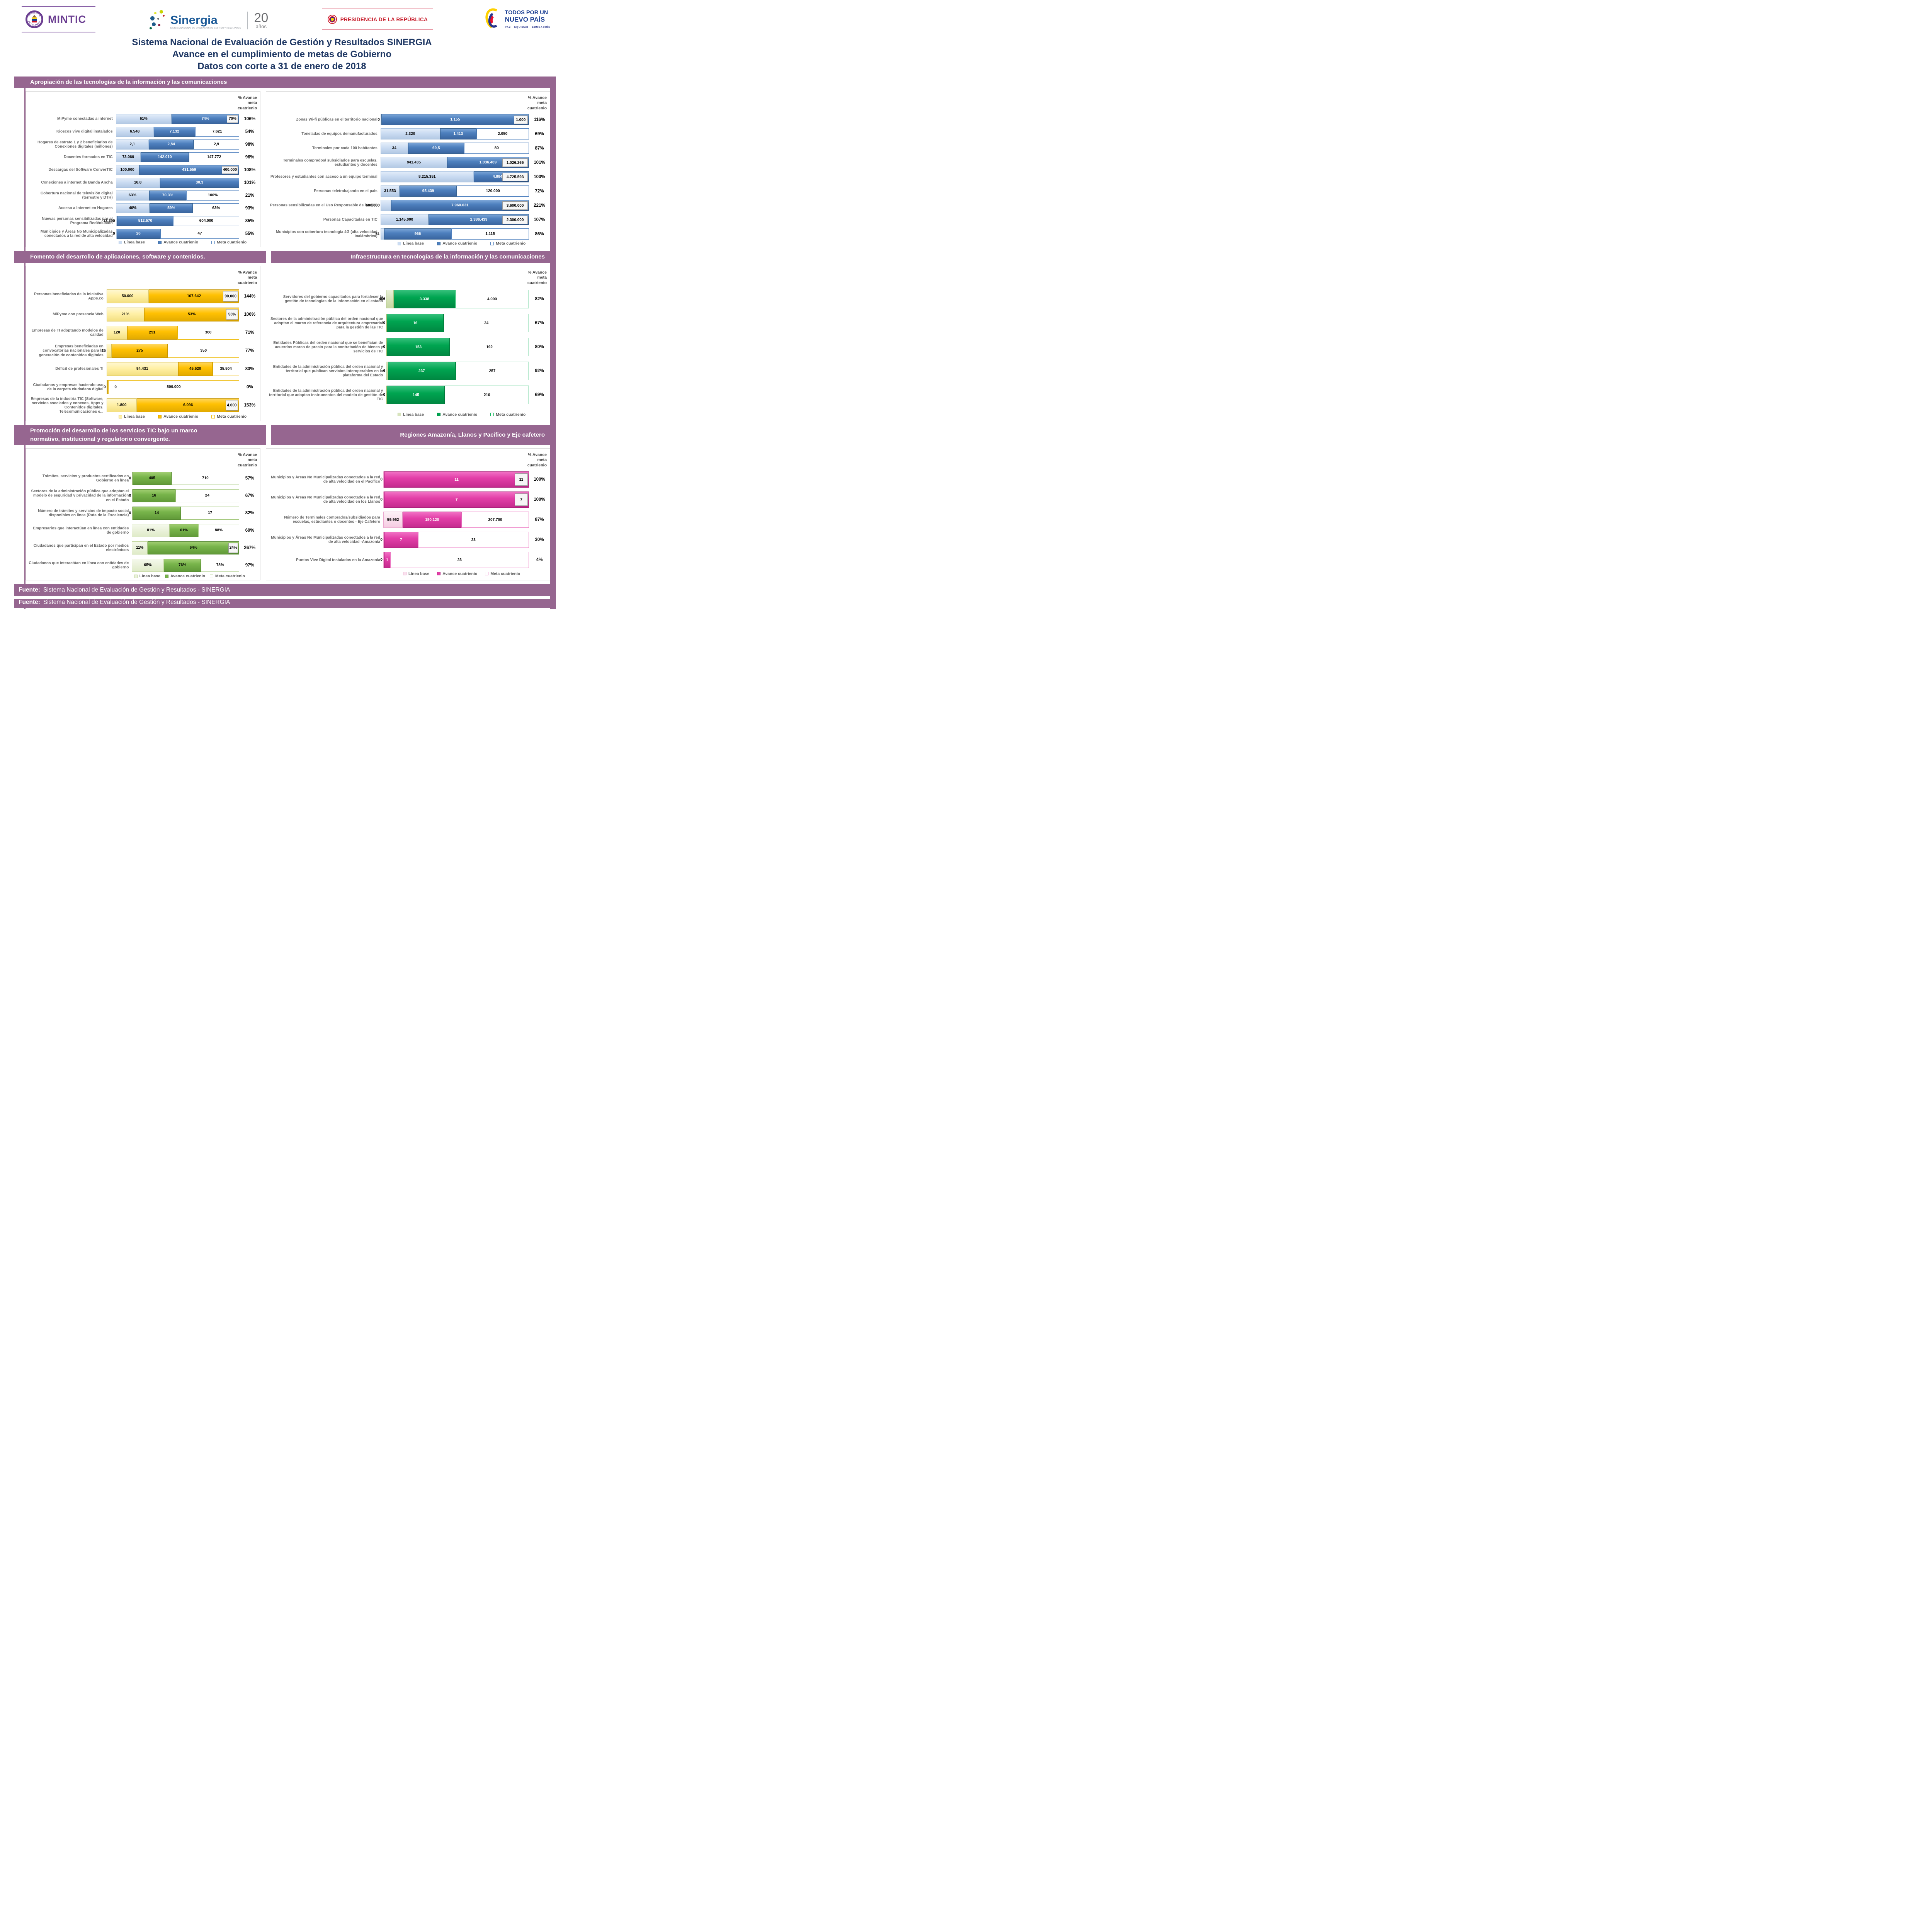 This screenshot has height=1932, width=1932. I want to click on bar-area: 2.320 1.413 2.050, so click(454, 134).